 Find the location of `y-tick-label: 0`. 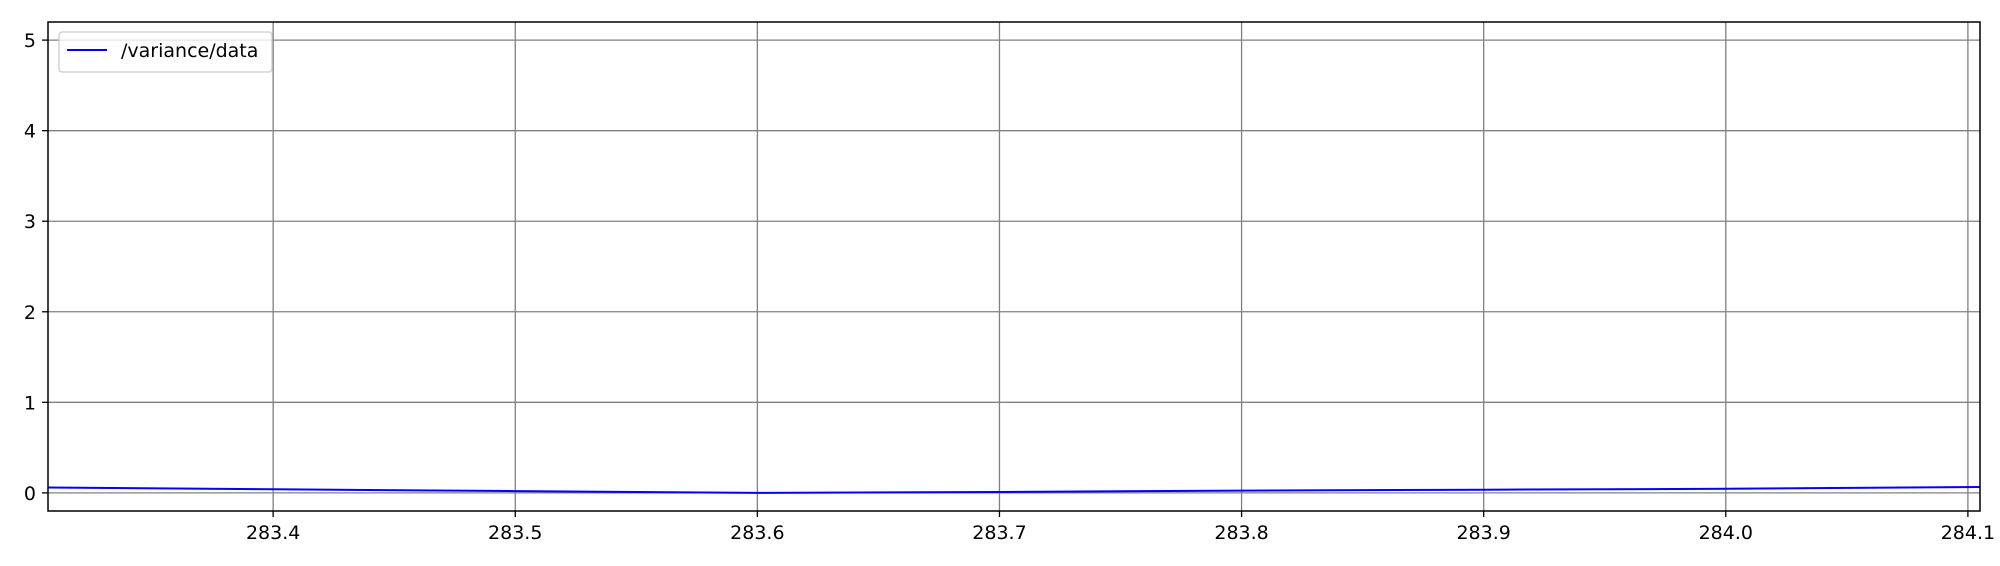

y-tick-label: 0 is located at coordinates (30, 494).